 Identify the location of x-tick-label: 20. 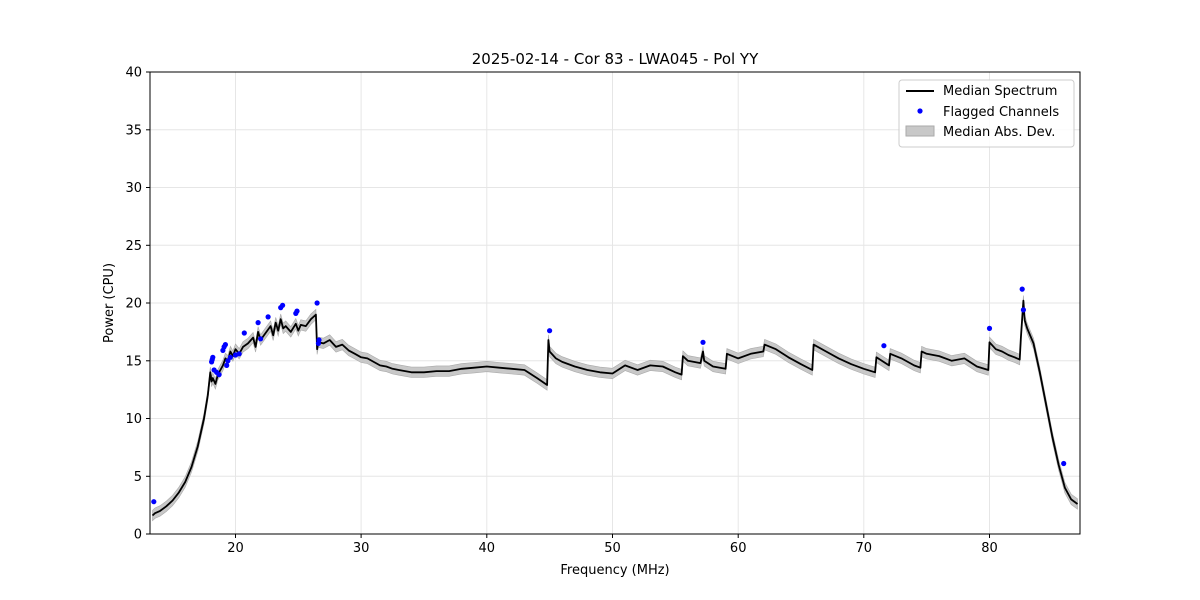
(235, 548).